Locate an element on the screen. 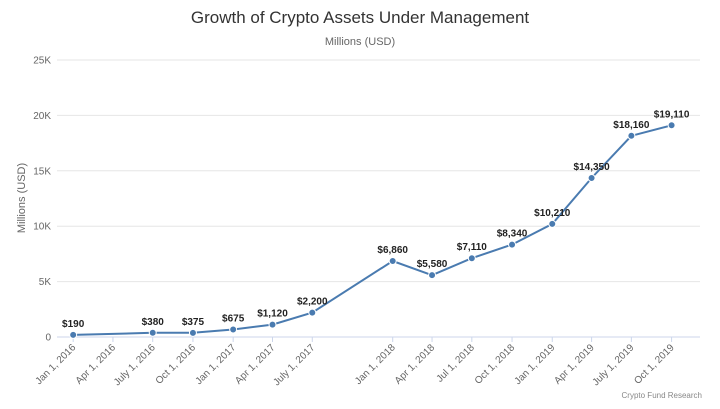 The height and width of the screenshot is (409, 720). data-label: $5,580 is located at coordinates (432, 264).